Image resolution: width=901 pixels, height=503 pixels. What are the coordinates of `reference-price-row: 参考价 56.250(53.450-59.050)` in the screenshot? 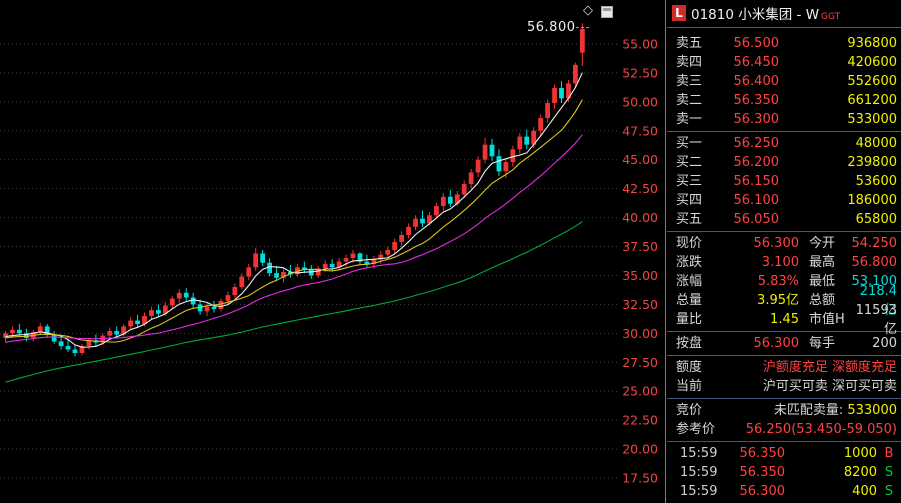 It's located at (784, 429).